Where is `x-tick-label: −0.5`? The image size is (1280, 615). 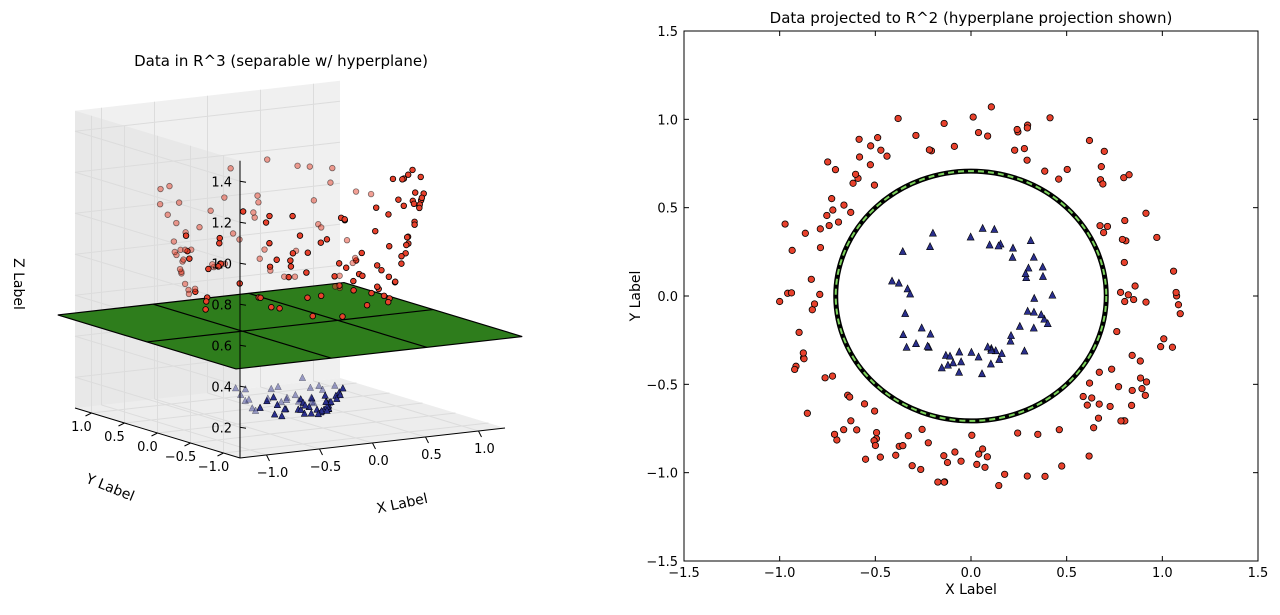
x-tick-label: −0.5 is located at coordinates (326, 467).